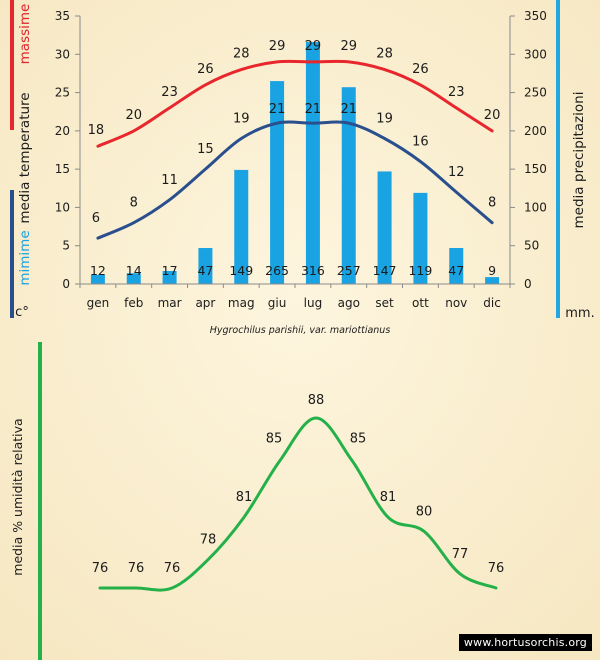  I want to click on precip-label-lug: 316, so click(313, 270).